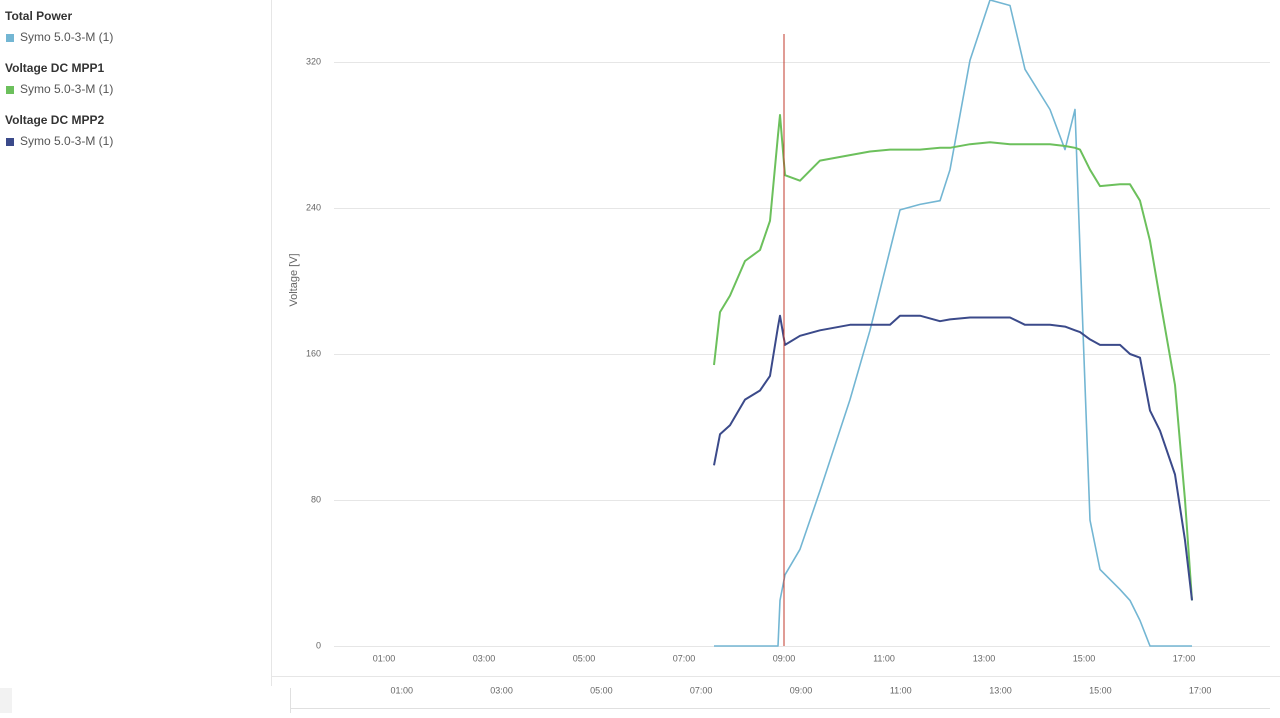  Describe the element at coordinates (1100, 690) in the screenshot. I see `navigator-tick-label: 15:00` at that location.